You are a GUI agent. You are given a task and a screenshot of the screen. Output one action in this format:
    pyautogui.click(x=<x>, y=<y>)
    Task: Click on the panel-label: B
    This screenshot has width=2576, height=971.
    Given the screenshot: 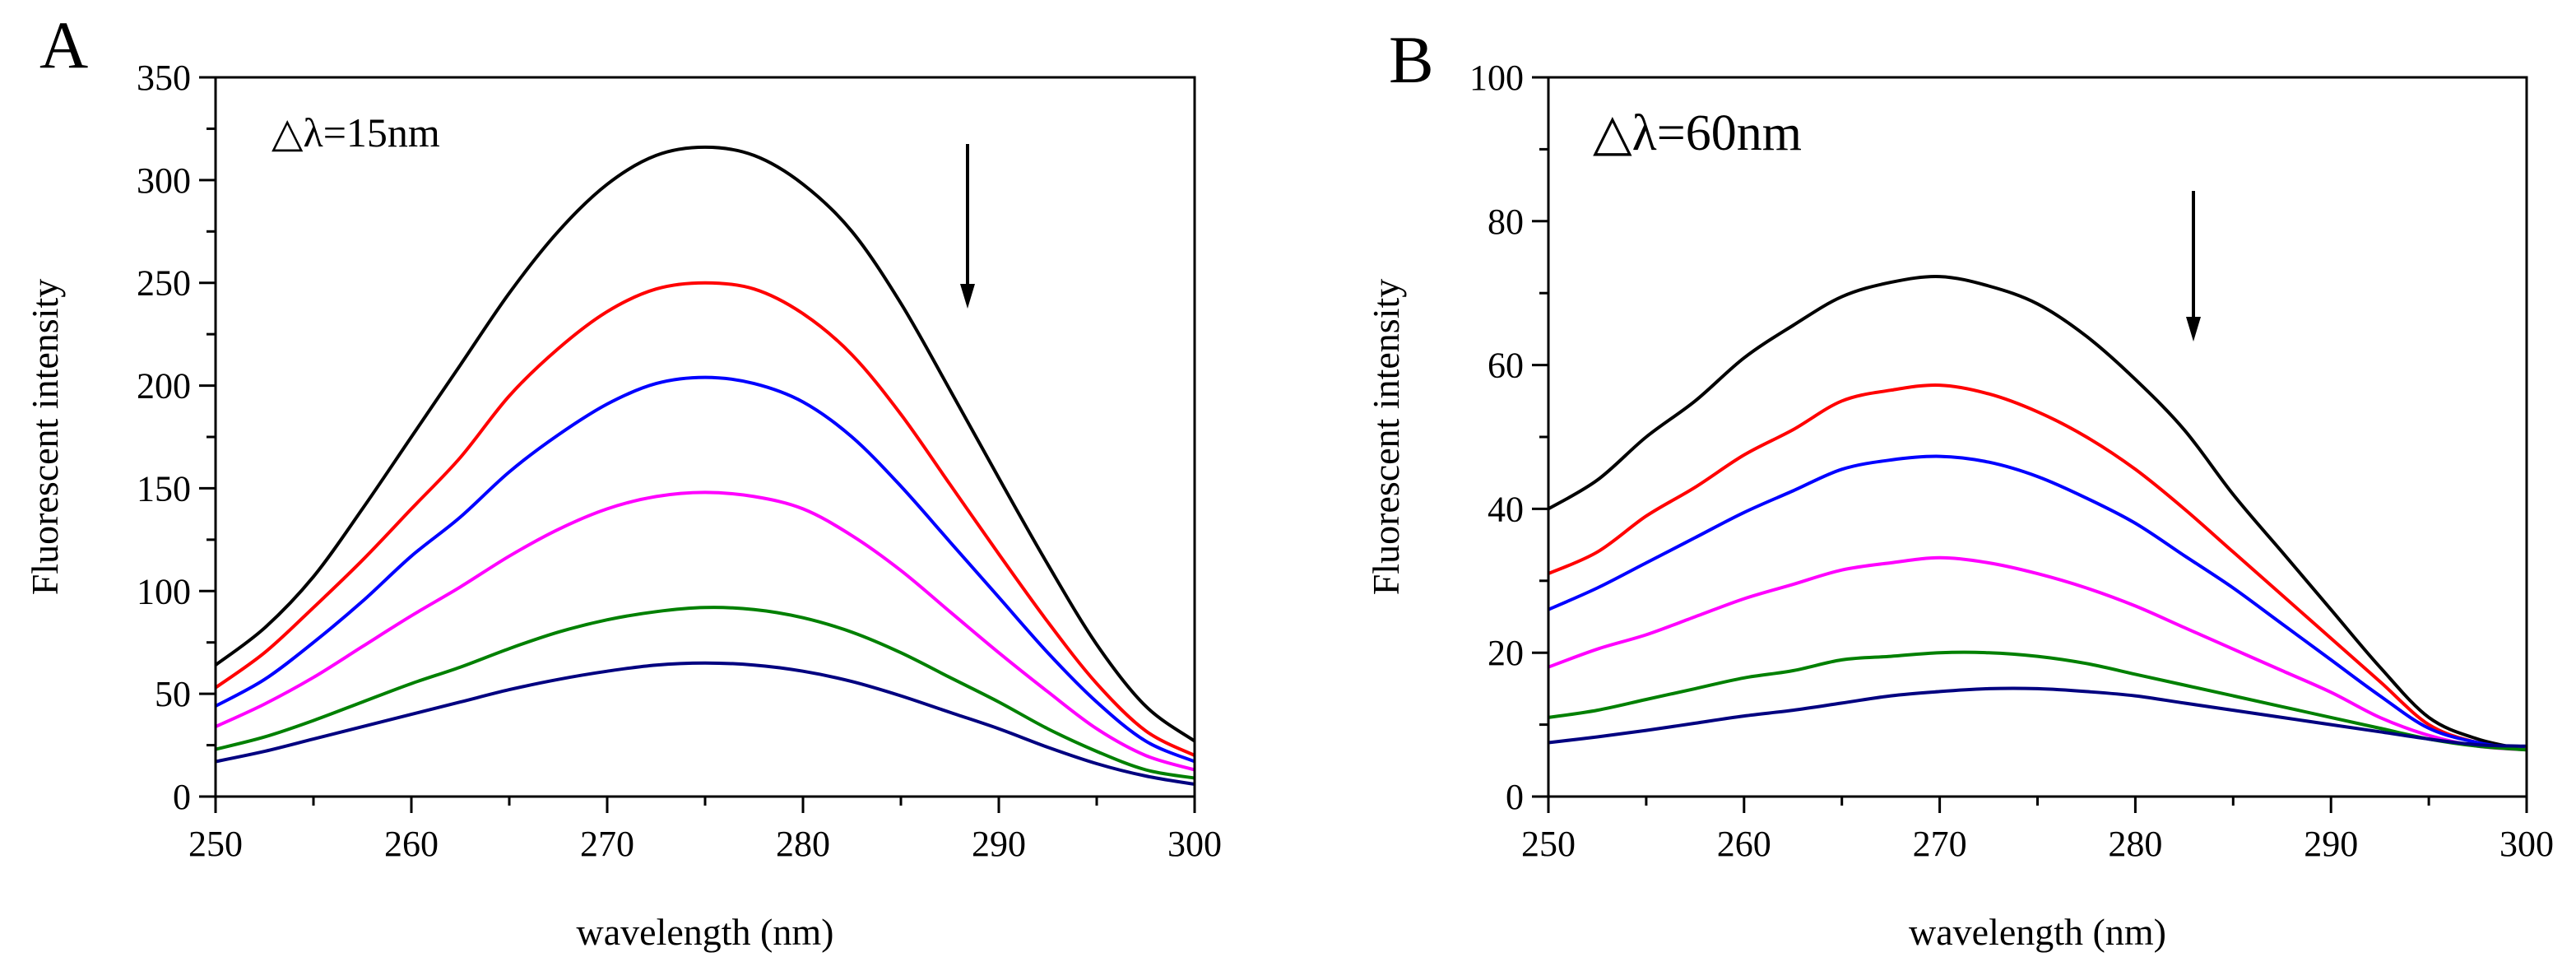 What is the action you would take?
    pyautogui.click(x=1411, y=59)
    